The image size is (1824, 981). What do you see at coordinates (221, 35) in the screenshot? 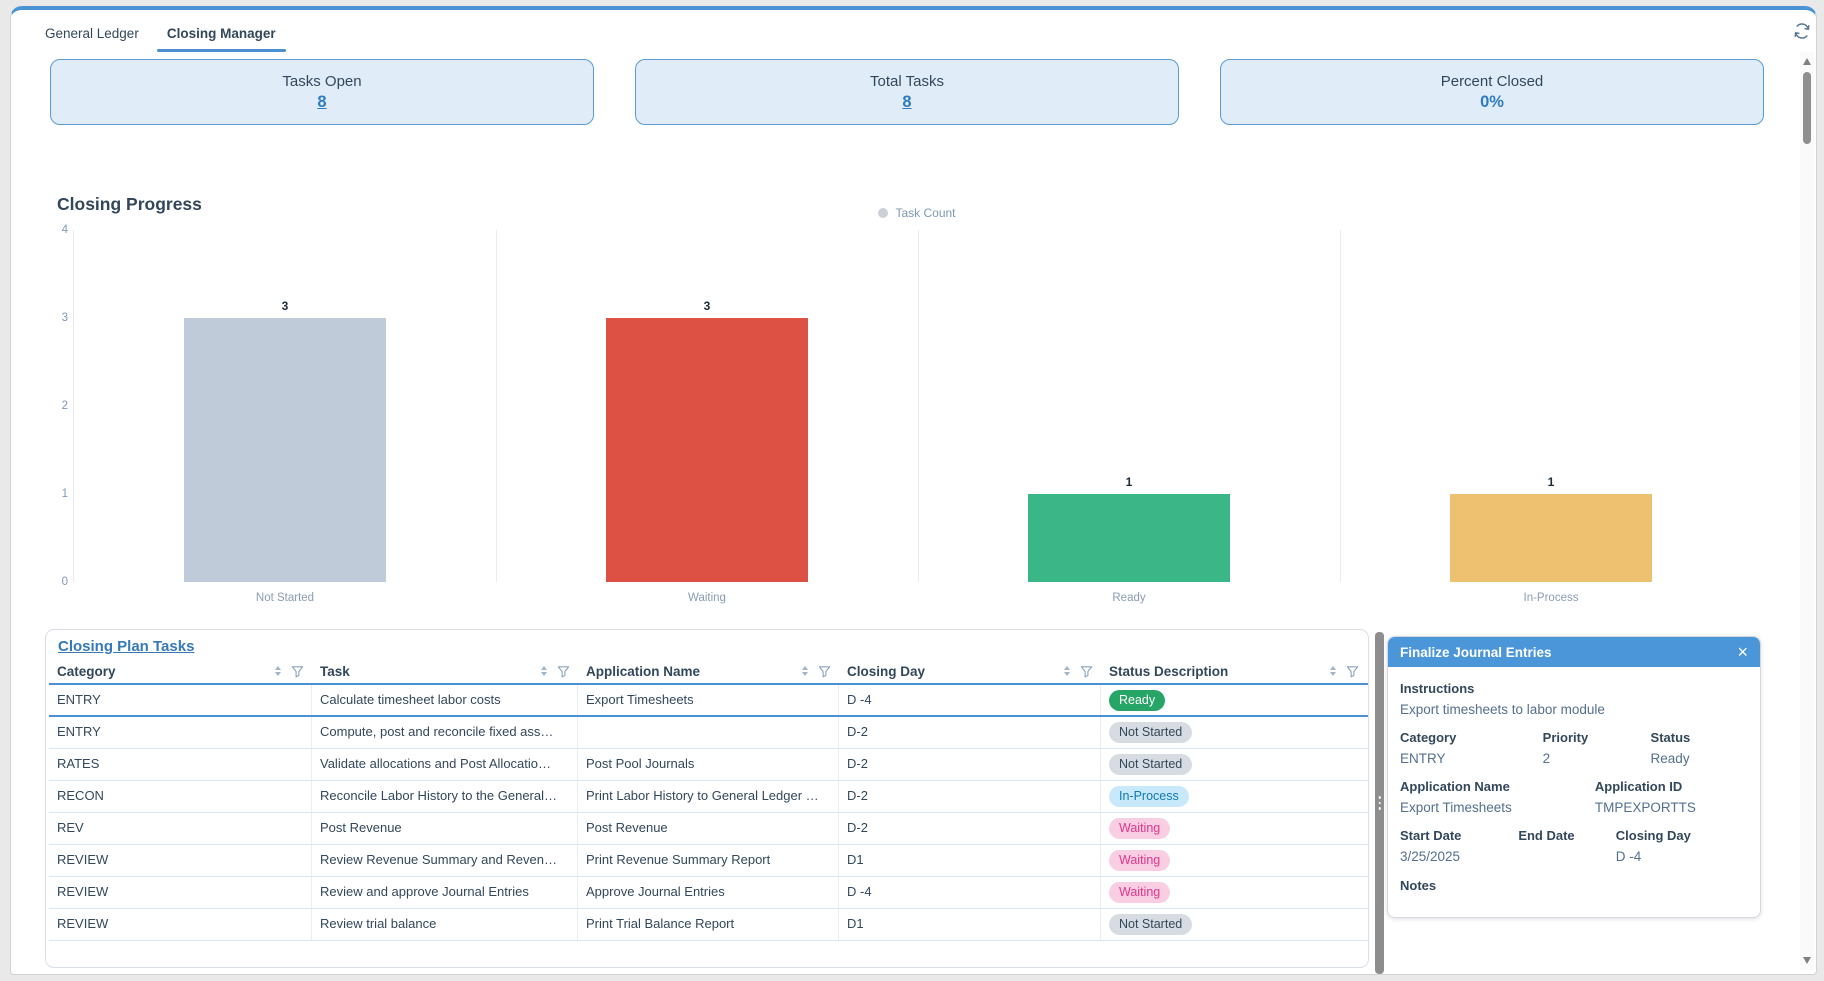
I see `tab-closing-manager: Closing Manager` at bounding box center [221, 35].